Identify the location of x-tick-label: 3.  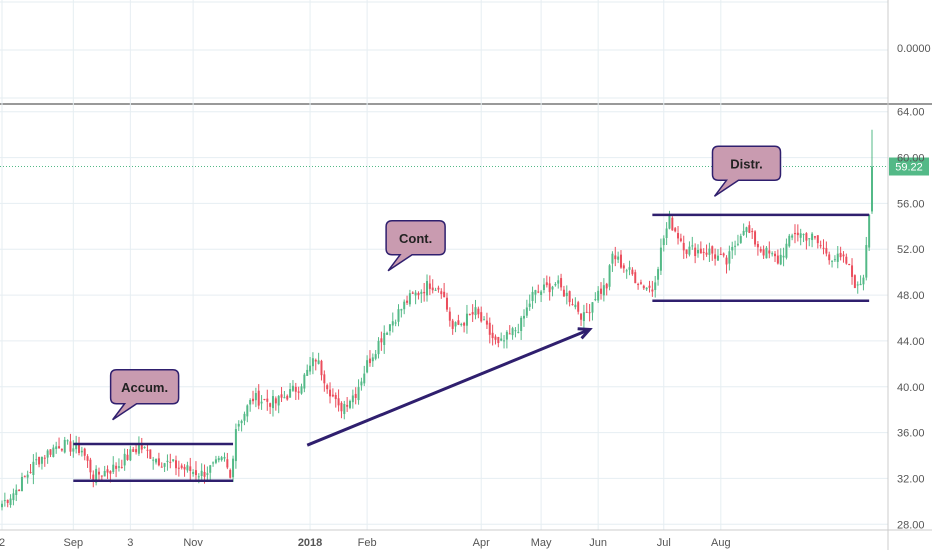
(130, 543).